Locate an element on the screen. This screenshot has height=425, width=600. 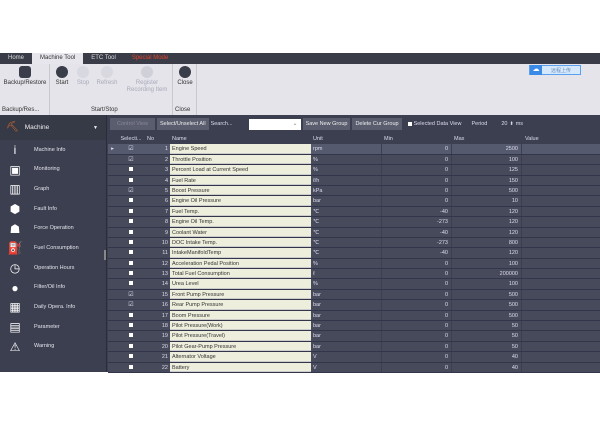
stepper-arrows-icon: ⬍ is located at coordinates (511, 124).